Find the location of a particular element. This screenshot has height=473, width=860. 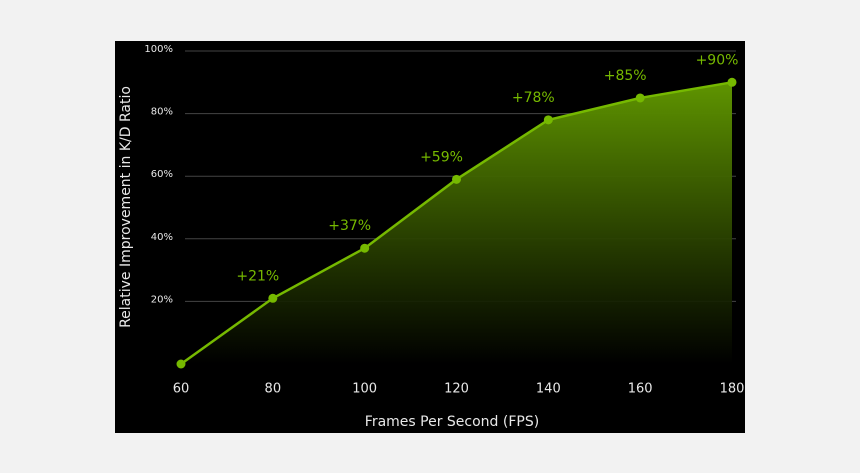

value-label: +37% is located at coordinates (349, 226).